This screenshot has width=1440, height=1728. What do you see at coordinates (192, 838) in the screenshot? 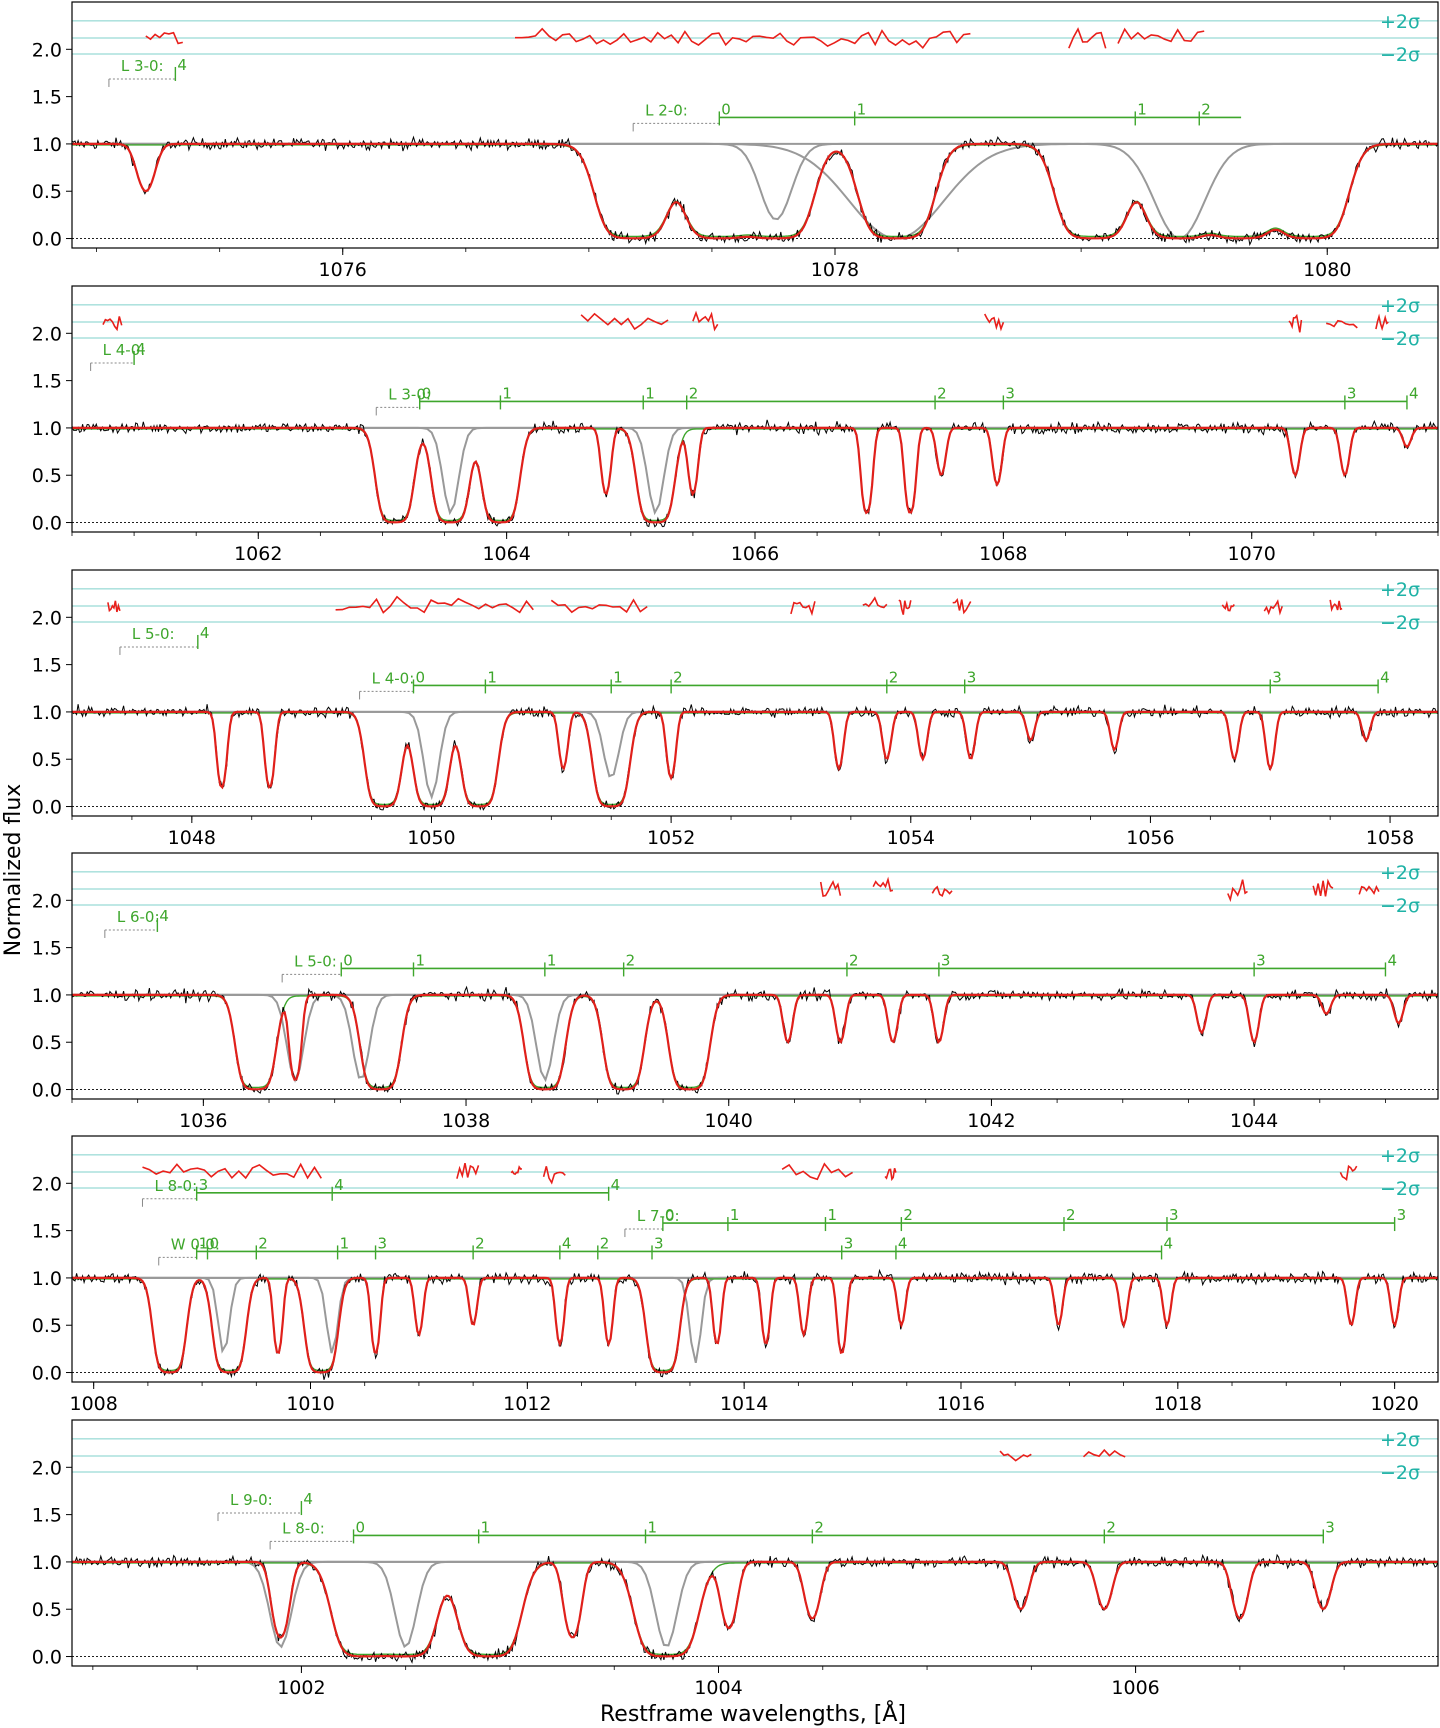
I see `xtick-label-1: 1048` at bounding box center [192, 838].